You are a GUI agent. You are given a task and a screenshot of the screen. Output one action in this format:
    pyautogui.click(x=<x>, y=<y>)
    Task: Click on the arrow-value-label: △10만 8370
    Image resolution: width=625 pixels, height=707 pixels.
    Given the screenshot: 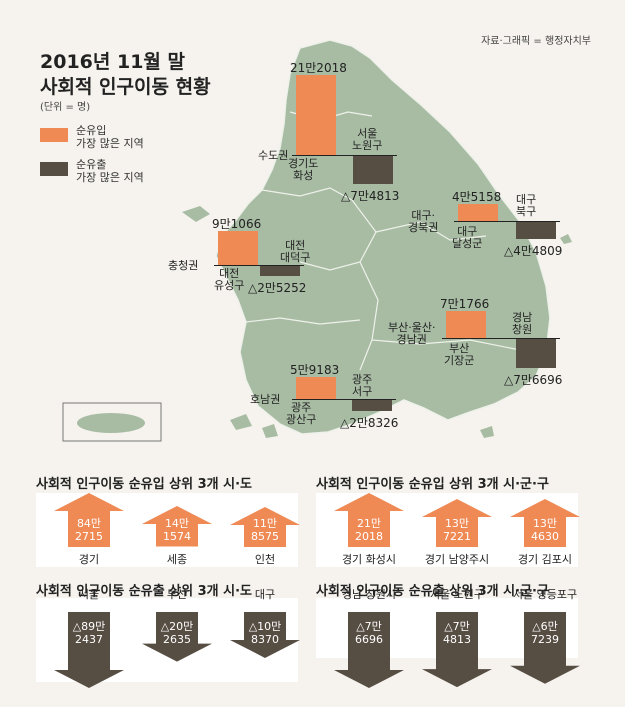 What is the action you would take?
    pyautogui.click(x=265, y=633)
    